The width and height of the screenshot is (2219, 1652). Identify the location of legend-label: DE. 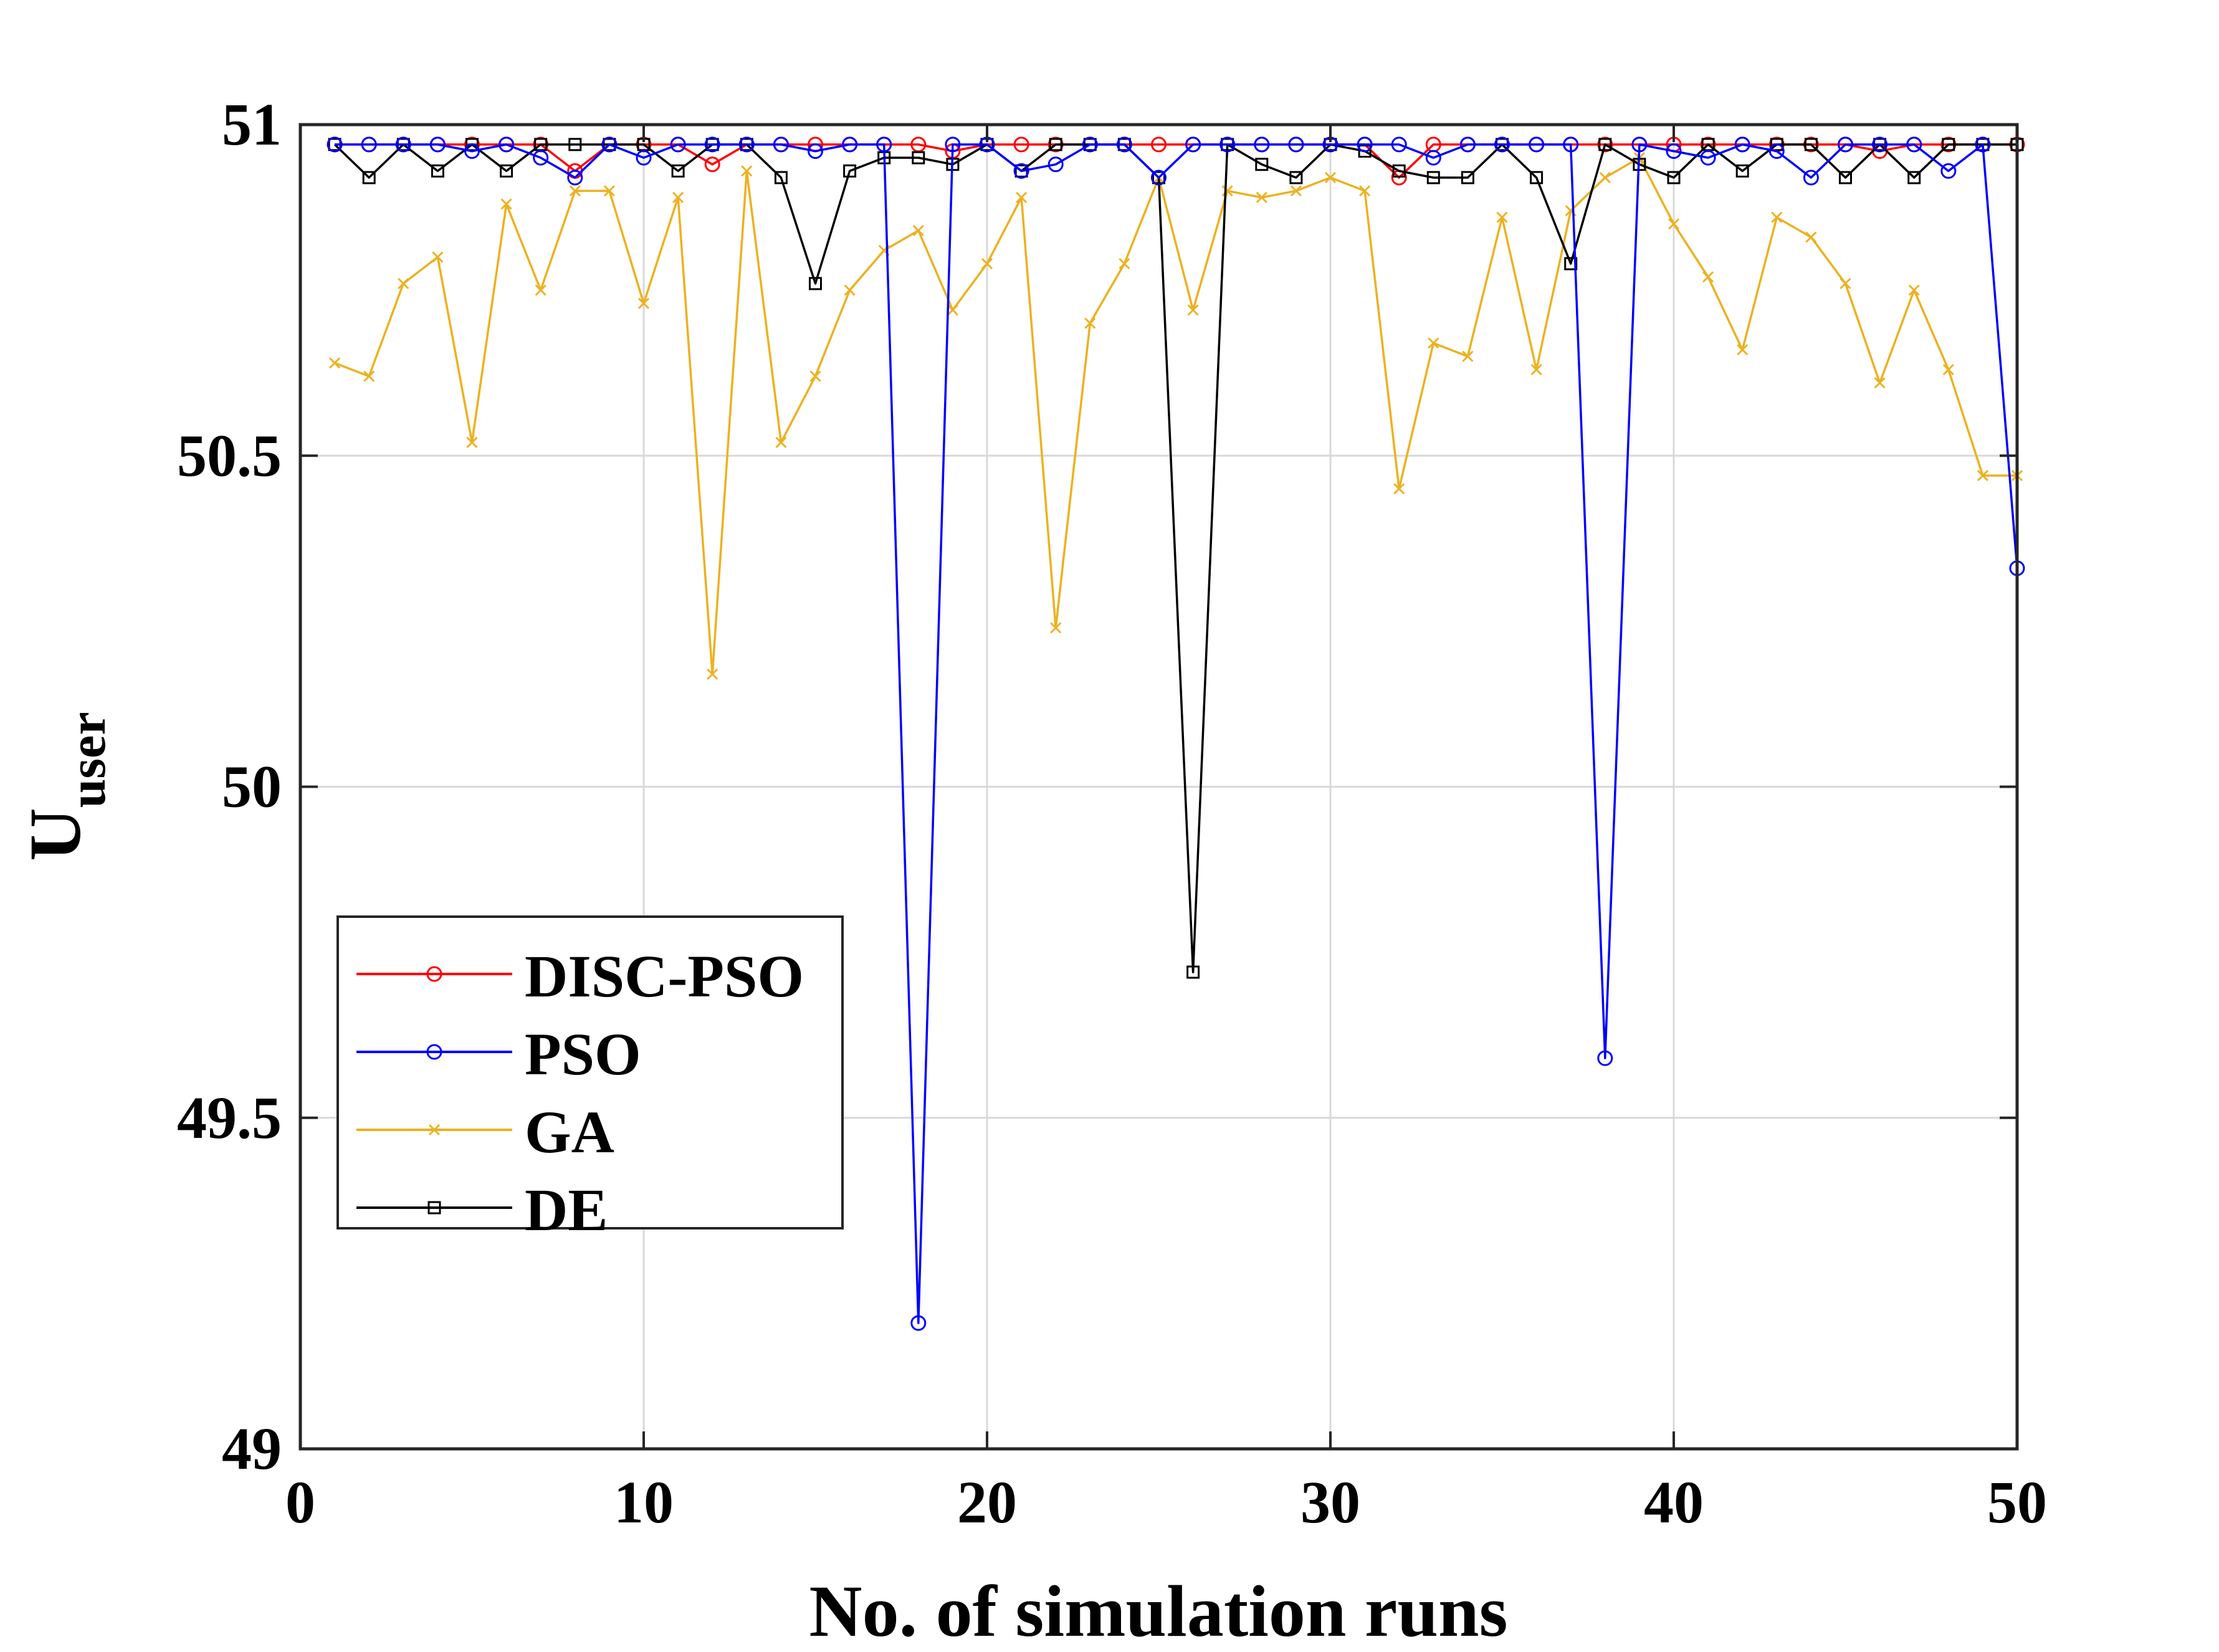
(566, 1210).